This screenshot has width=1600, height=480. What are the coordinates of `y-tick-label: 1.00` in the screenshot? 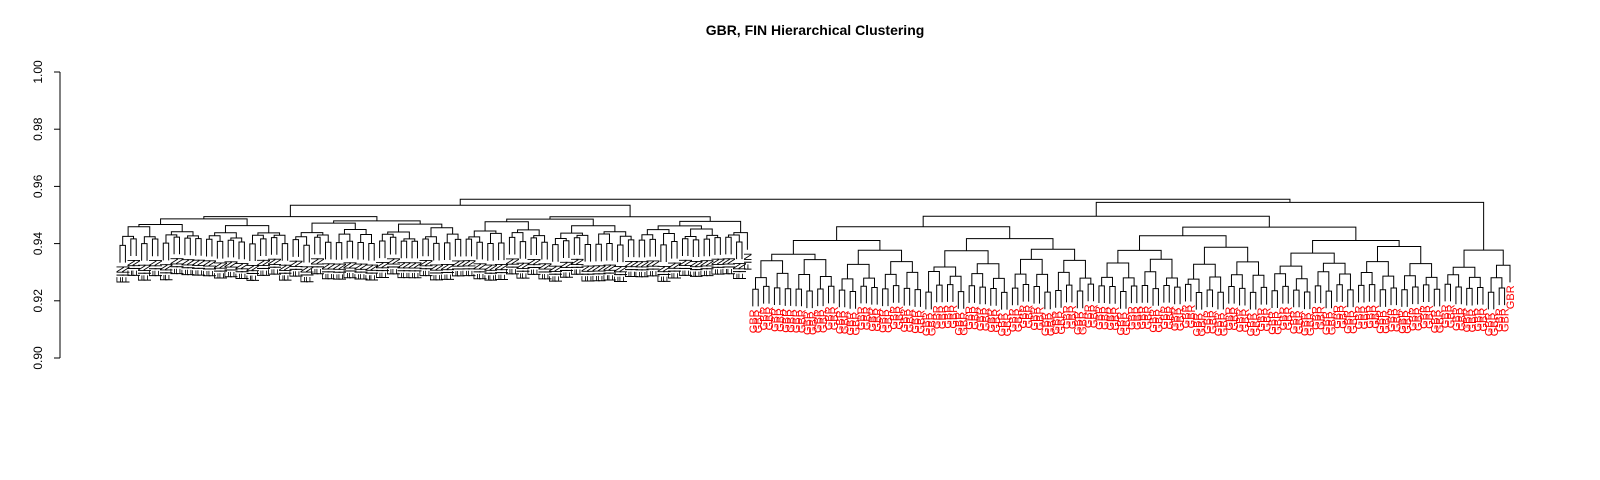 It's located at (38, 72).